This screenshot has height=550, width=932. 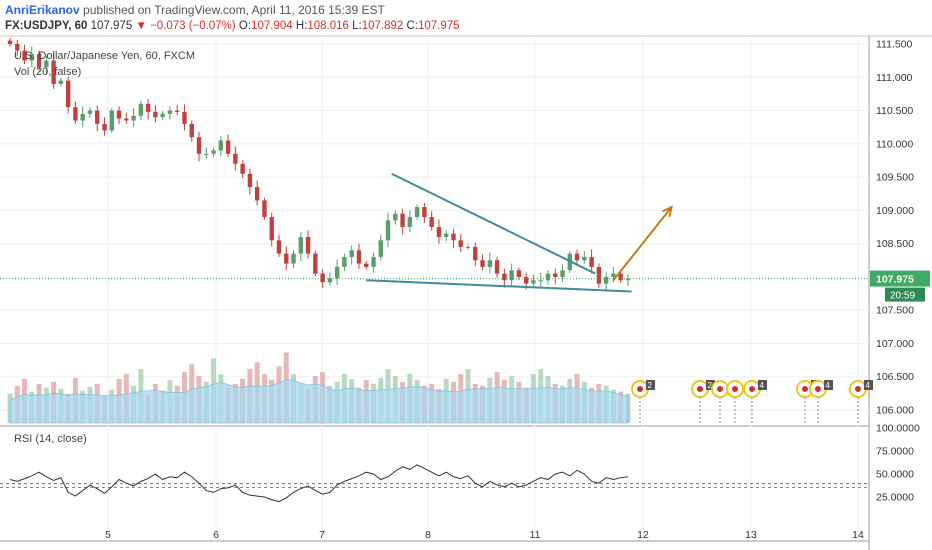 I want to click on price-tick-label: 106.500, so click(x=895, y=377).